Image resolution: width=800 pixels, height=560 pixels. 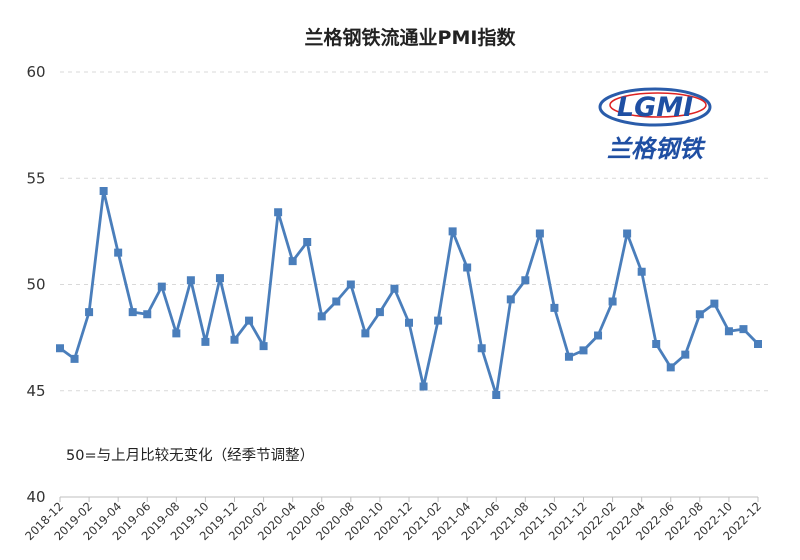 I want to click on chart-title: 兰格钢铁流通业PMI指数, so click(x=411, y=37).